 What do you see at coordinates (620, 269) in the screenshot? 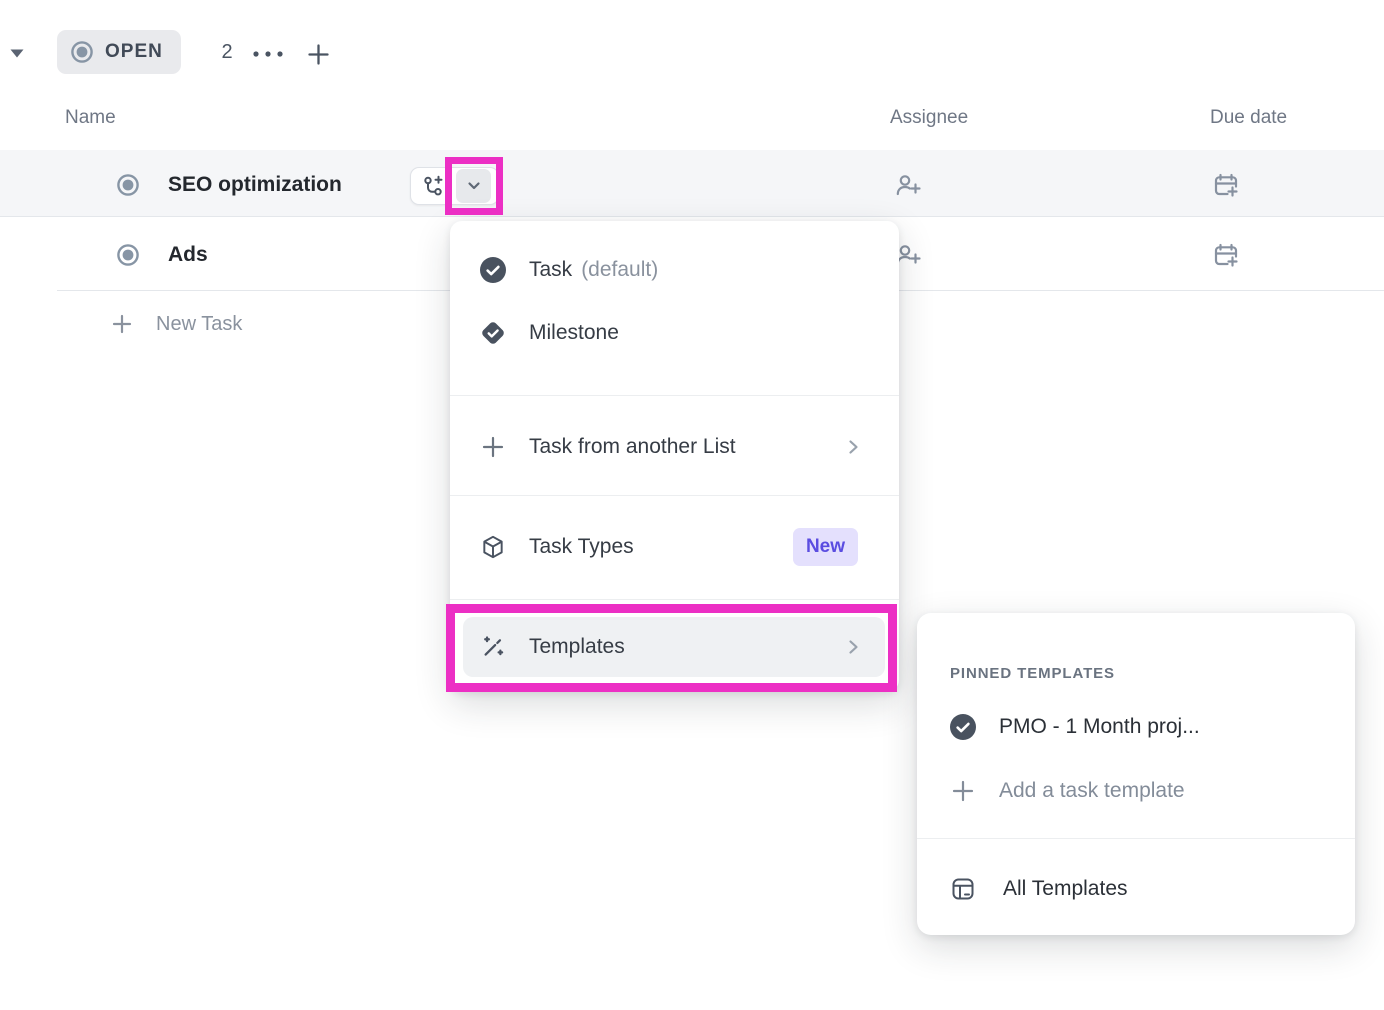
I see `menu-item-suffix: (default)` at bounding box center [620, 269].